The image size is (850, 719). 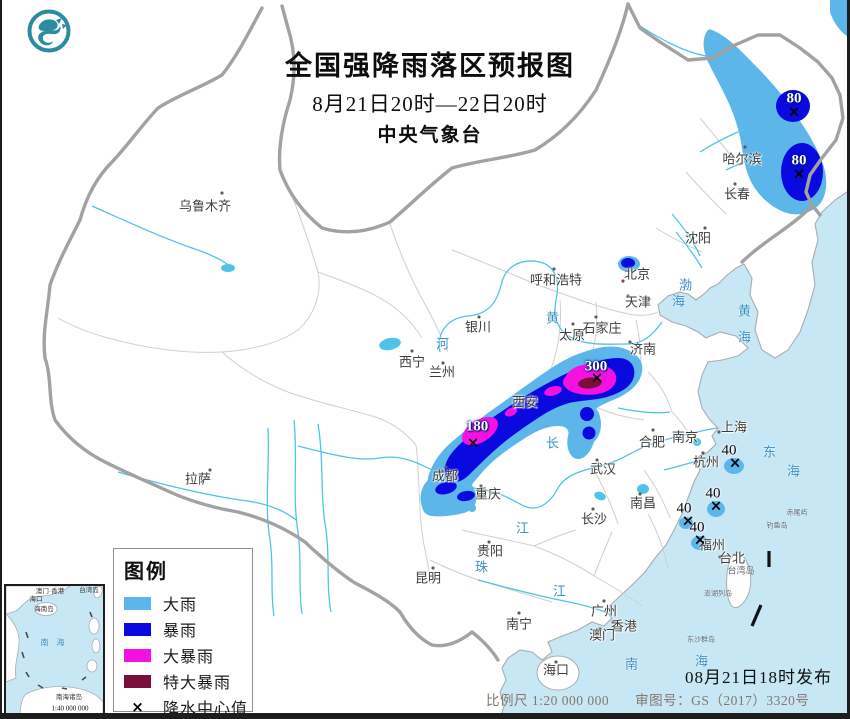 What do you see at coordinates (188, 681) in the screenshot?
I see `legend-item-extreme-rainstorm: 特大暴雨` at bounding box center [188, 681].